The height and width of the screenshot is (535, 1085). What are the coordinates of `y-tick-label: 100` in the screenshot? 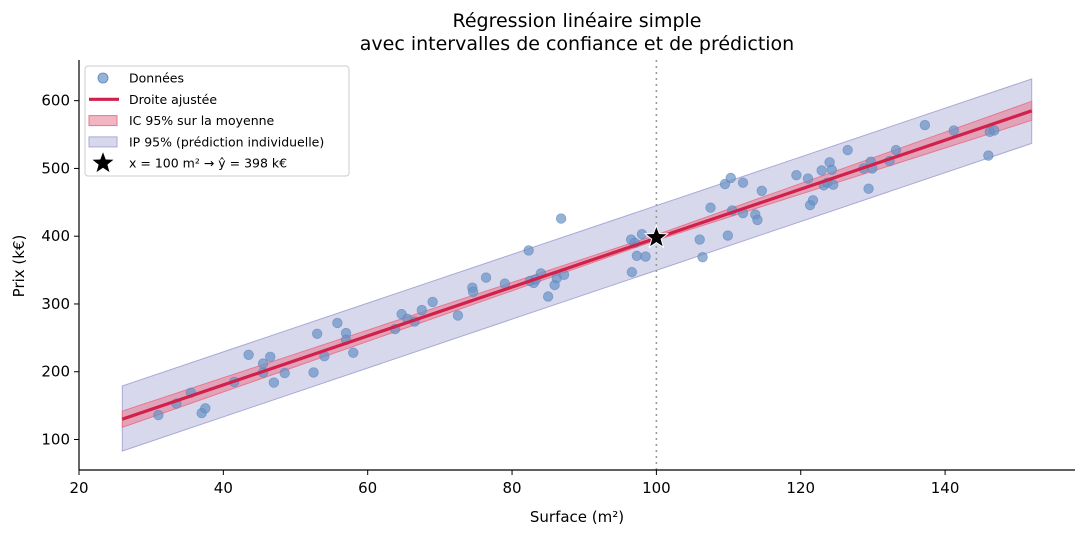 It's located at (55, 440).